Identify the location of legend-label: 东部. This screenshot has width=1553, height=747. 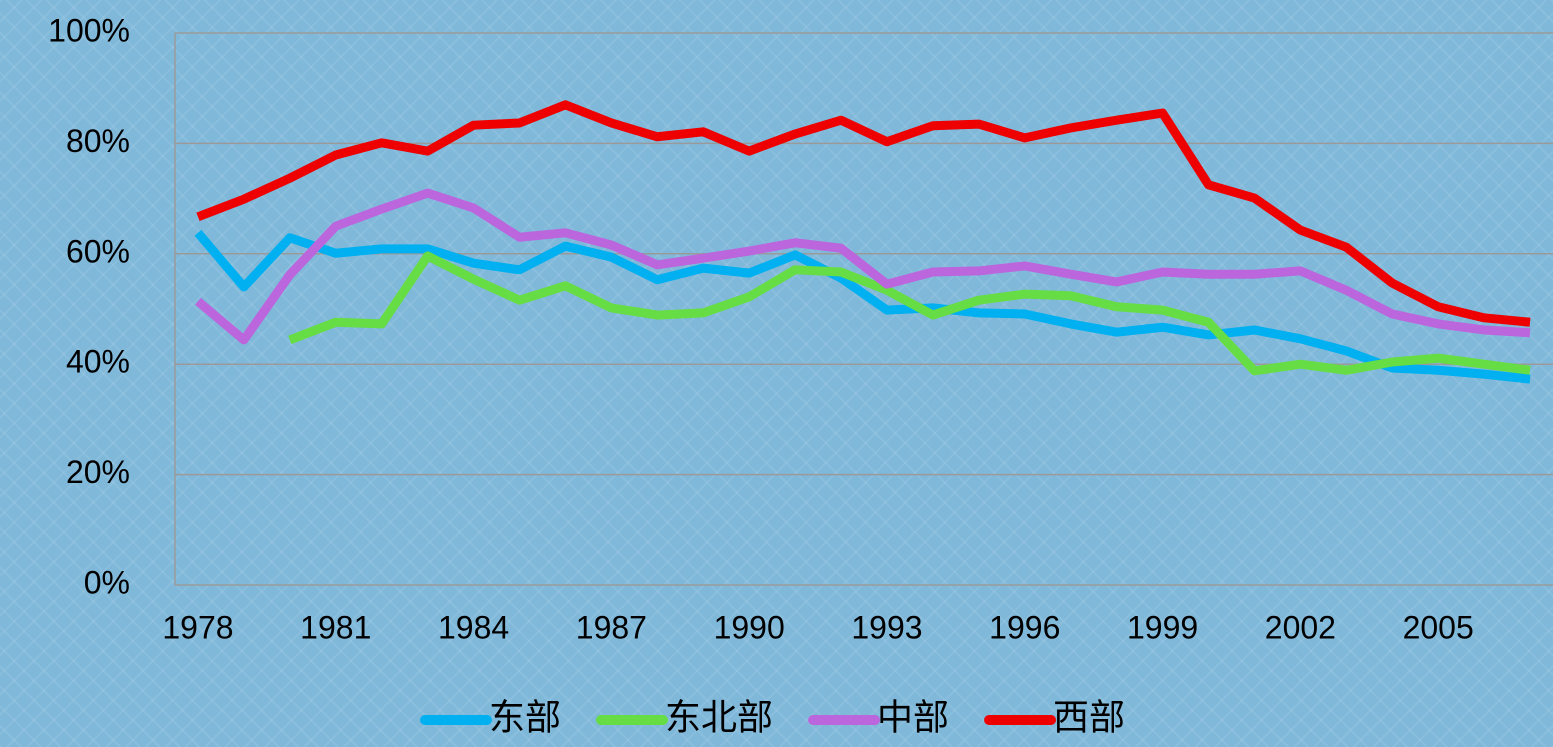
(525, 717).